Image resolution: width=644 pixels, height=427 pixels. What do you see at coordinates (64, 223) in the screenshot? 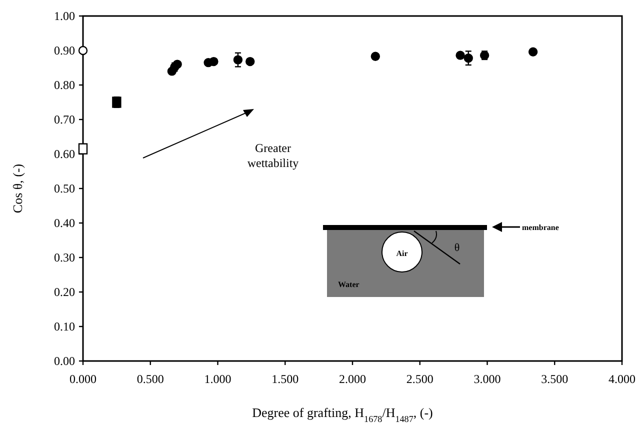
I see `y-tick-label: 0.40` at bounding box center [64, 223].